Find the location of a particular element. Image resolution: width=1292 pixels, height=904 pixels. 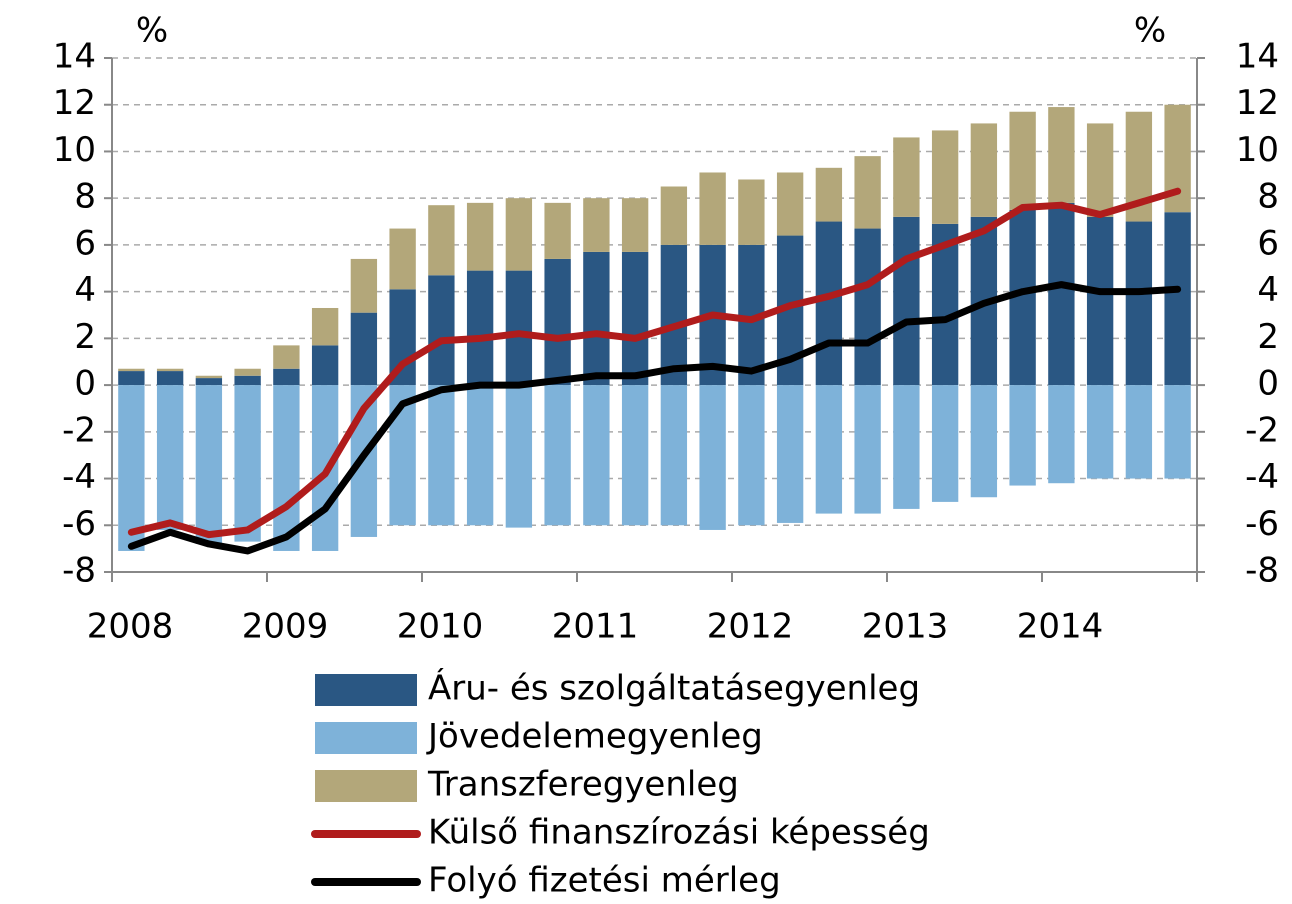

y-tick-label: 12 is located at coordinates (74, 103).